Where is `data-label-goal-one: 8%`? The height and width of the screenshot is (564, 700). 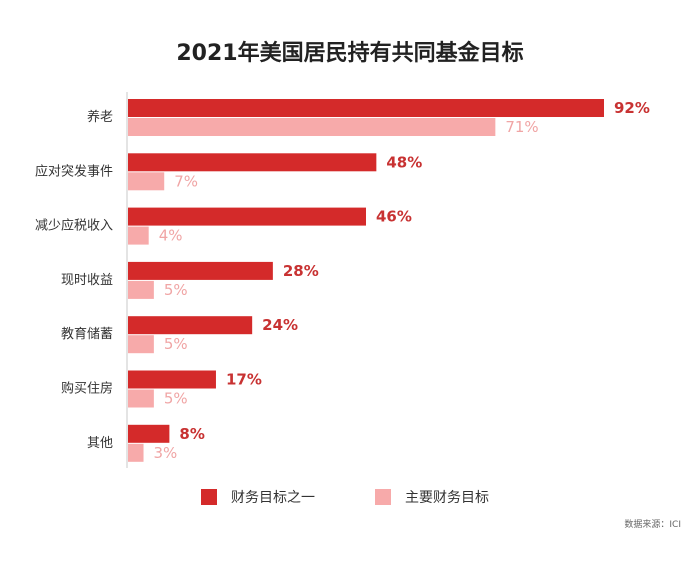
data-label-goal-one: 8% is located at coordinates (191, 434).